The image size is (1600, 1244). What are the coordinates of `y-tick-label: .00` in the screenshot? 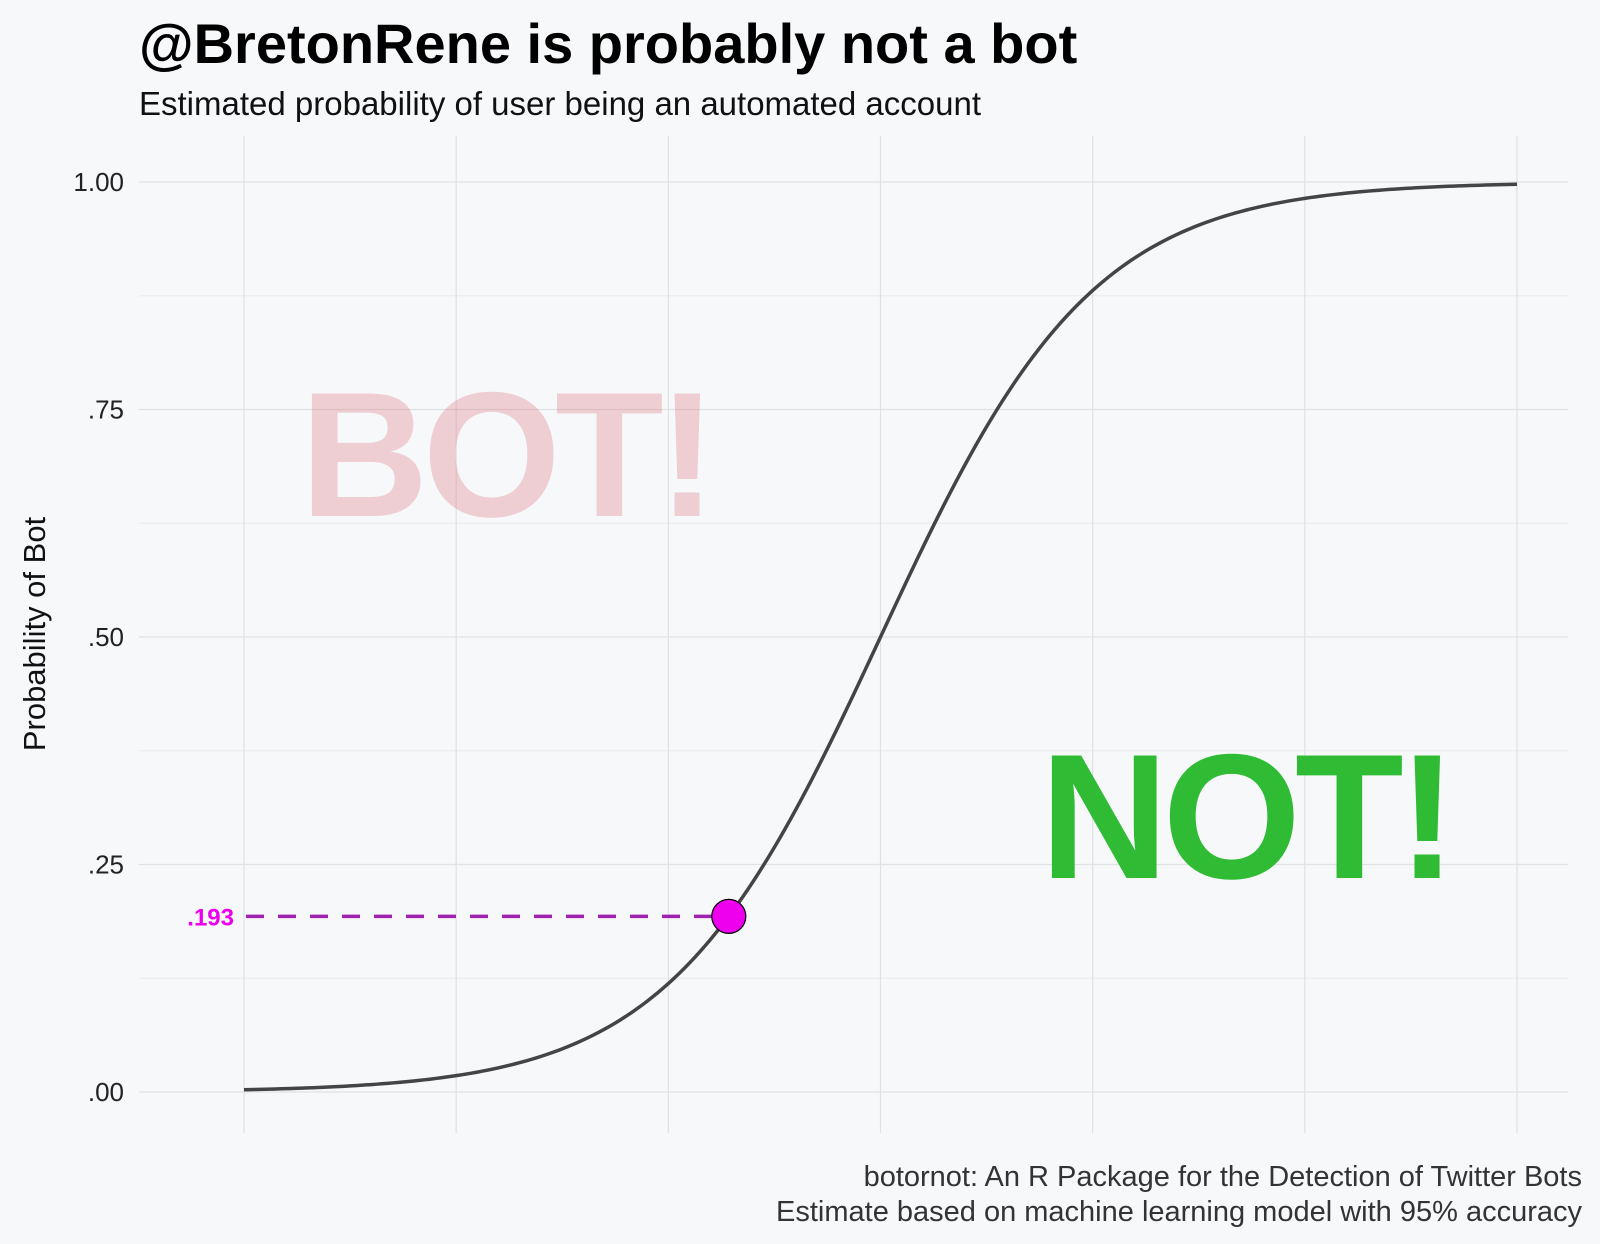 It's located at (106, 1092).